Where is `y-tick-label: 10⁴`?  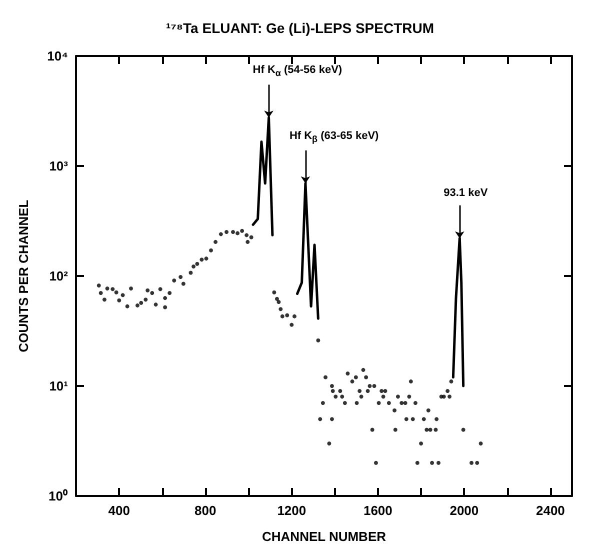 y-tick-label: 10⁴ is located at coordinates (57, 56).